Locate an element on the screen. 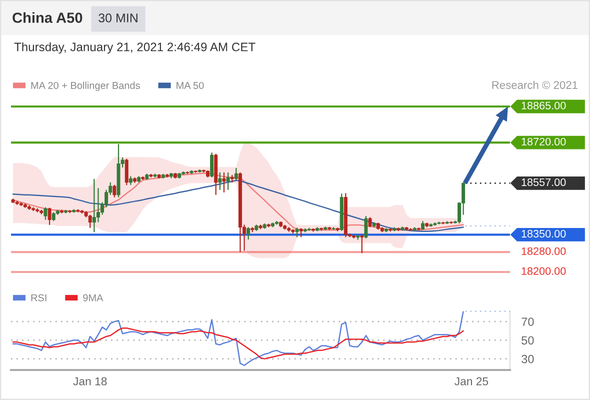 Image resolution: width=590 pixels, height=400 pixels. legend-label: RSI is located at coordinates (38, 298).